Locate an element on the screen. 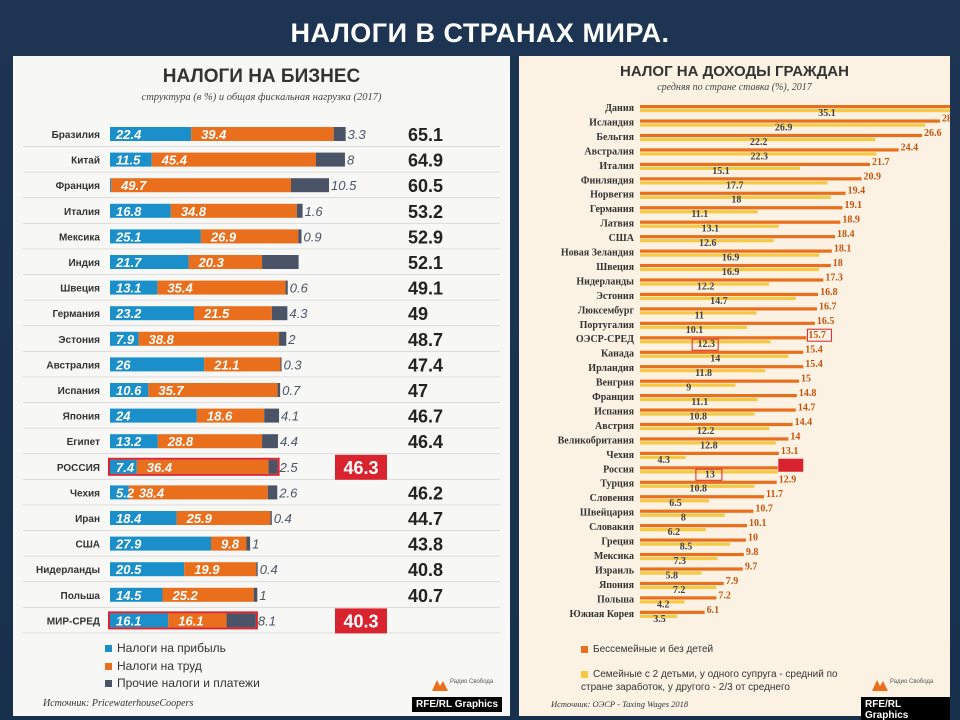  profit-value: 7.9 is located at coordinates (125, 339).